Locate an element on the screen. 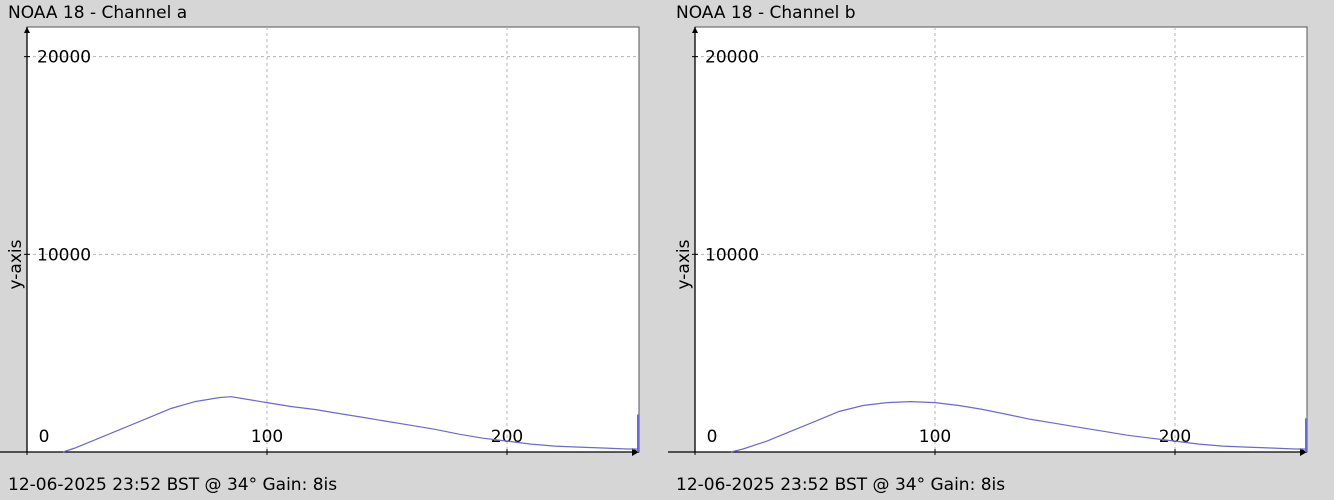  panel-title: NOAA 18 - Channel b is located at coordinates (766, 13).